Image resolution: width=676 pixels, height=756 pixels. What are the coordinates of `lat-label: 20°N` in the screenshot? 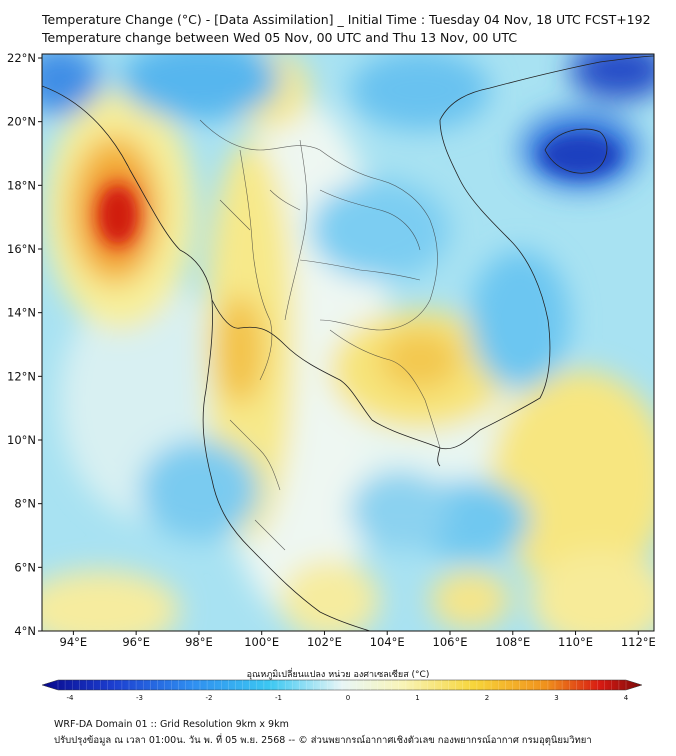 It's located at (21, 122).